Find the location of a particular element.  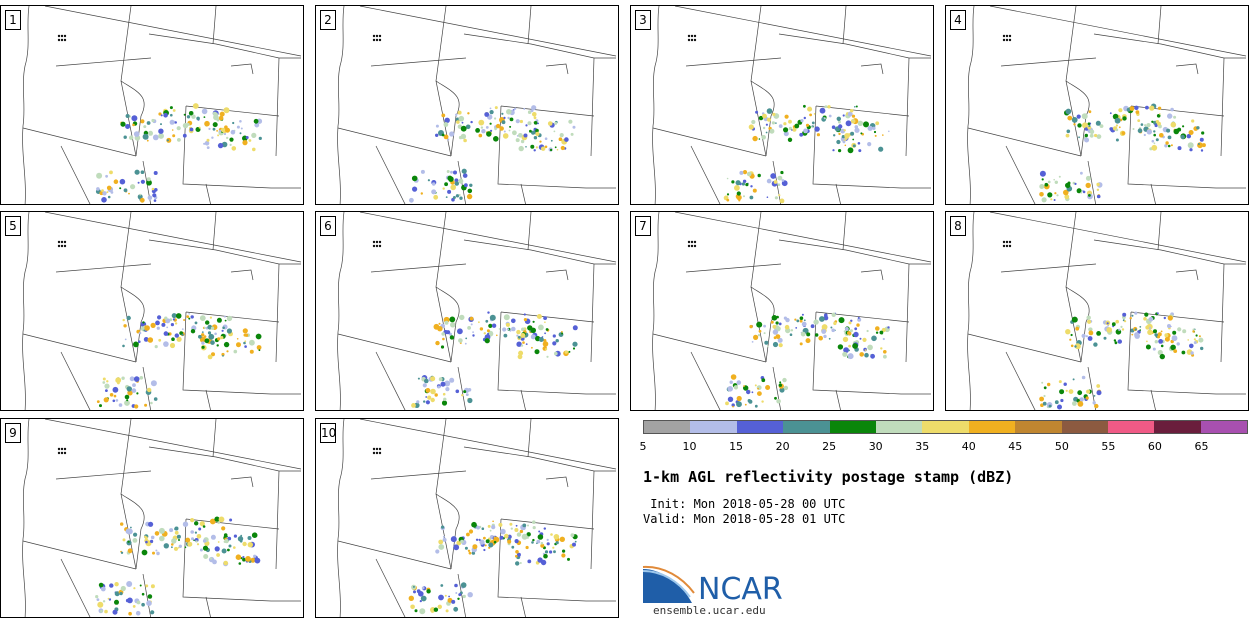

ensemble-member-panel: 9 is located at coordinates (152, 518).